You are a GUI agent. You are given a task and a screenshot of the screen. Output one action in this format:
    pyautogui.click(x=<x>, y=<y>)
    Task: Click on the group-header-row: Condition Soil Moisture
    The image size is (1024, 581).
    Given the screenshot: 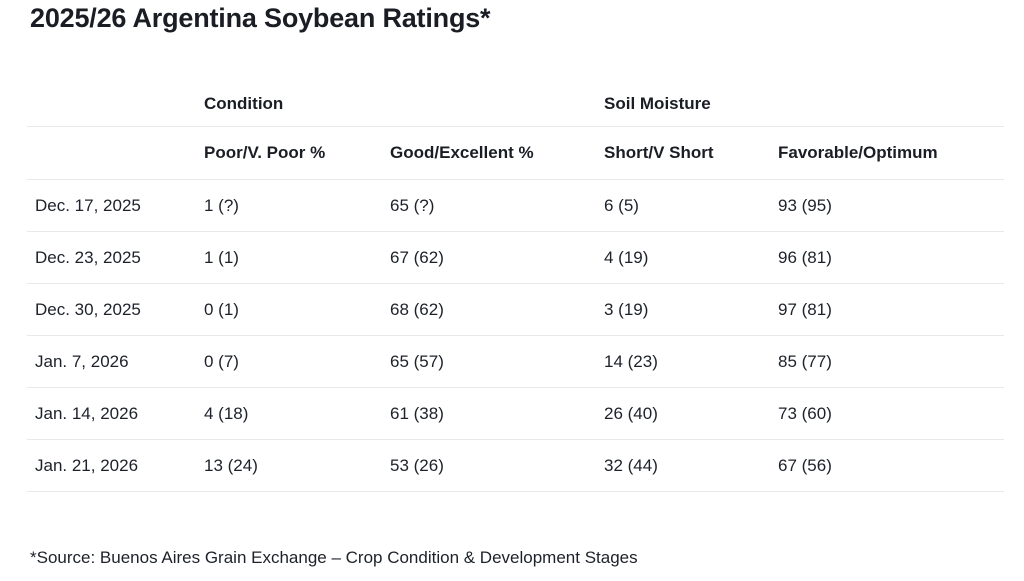 What is the action you would take?
    pyautogui.click(x=516, y=106)
    